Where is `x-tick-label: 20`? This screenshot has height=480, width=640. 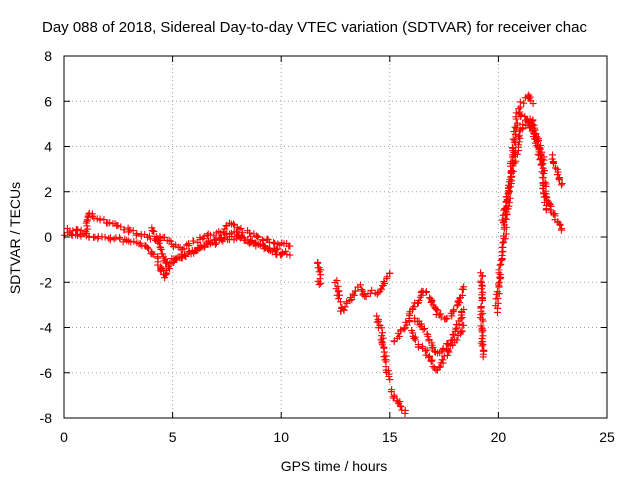 x-tick-label: 20 is located at coordinates (499, 437).